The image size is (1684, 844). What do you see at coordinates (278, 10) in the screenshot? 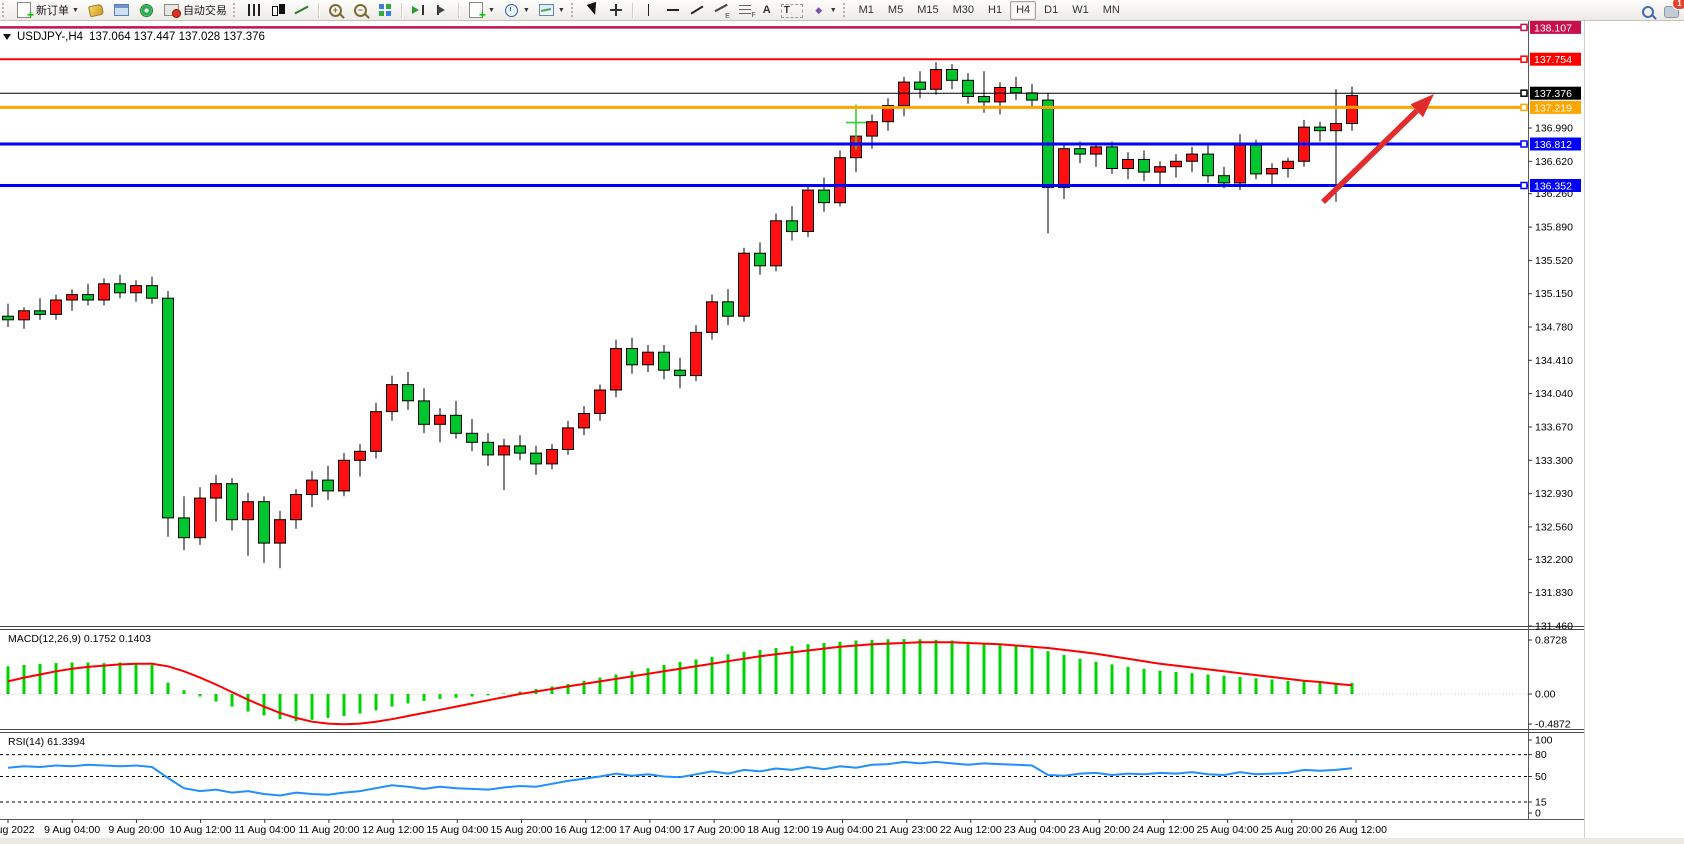
I see `candlestick-chart-button` at bounding box center [278, 10].